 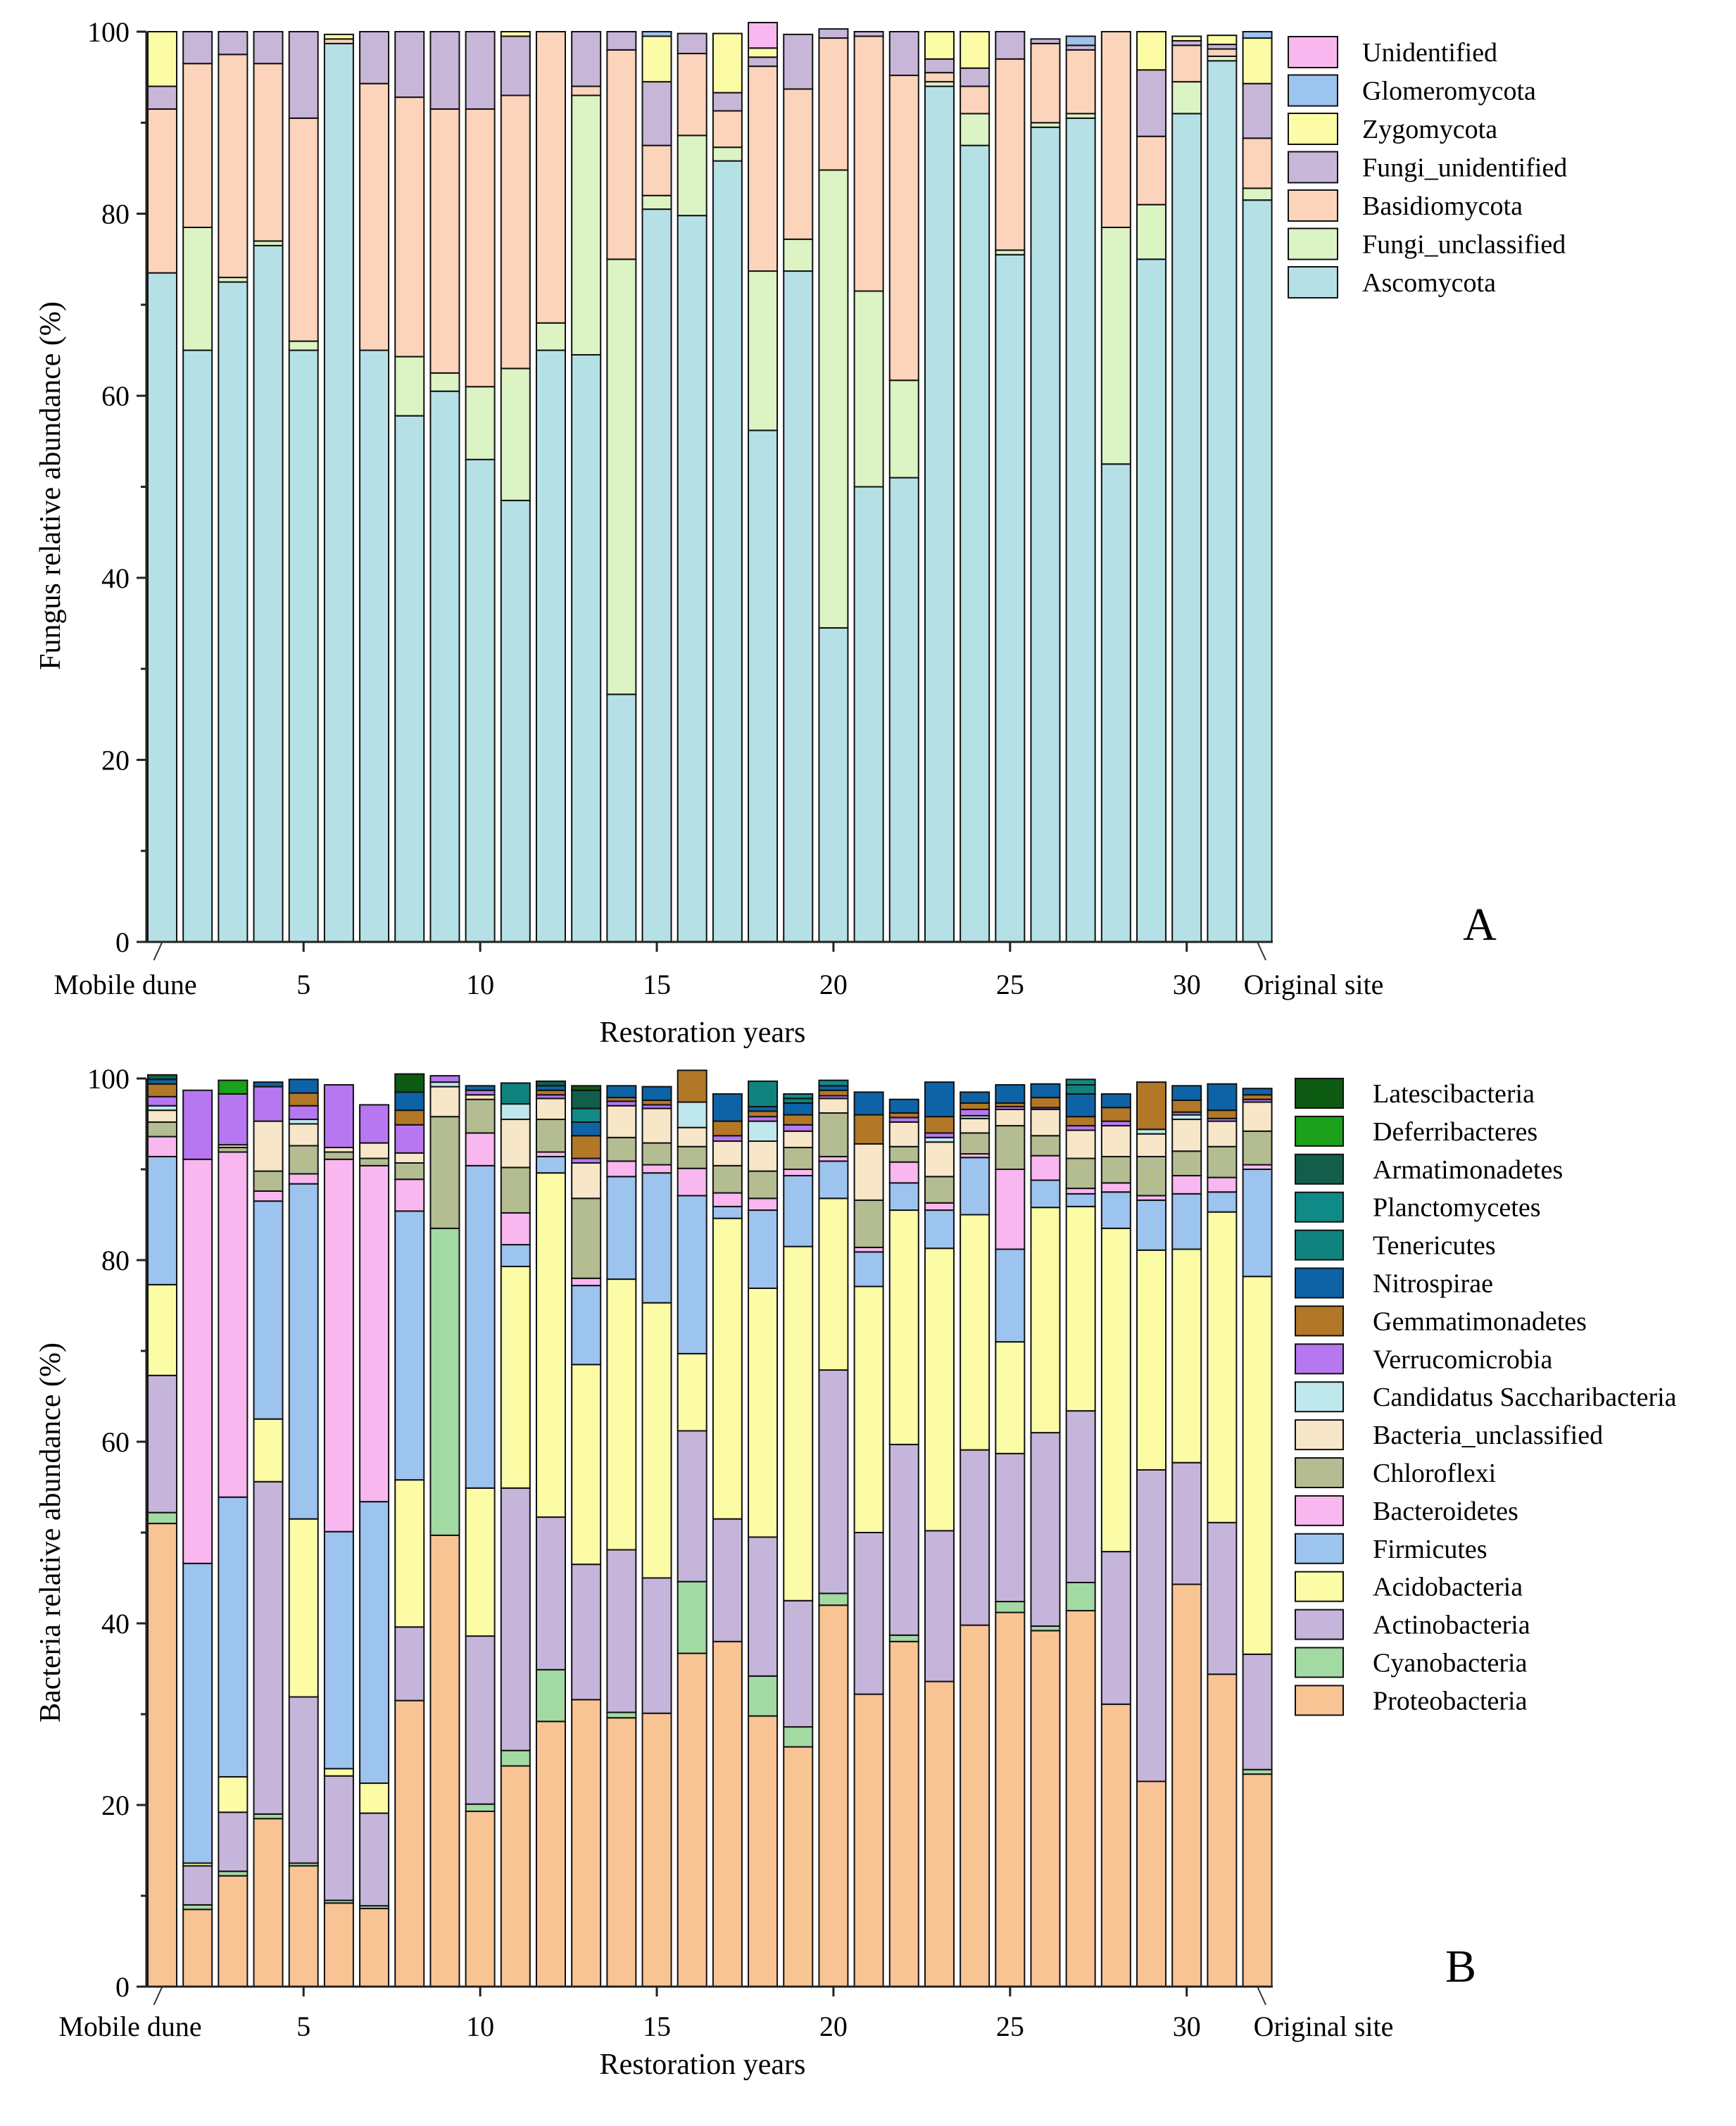 I want to click on bar-segment-glomeromycota, so click(x=1257, y=35).